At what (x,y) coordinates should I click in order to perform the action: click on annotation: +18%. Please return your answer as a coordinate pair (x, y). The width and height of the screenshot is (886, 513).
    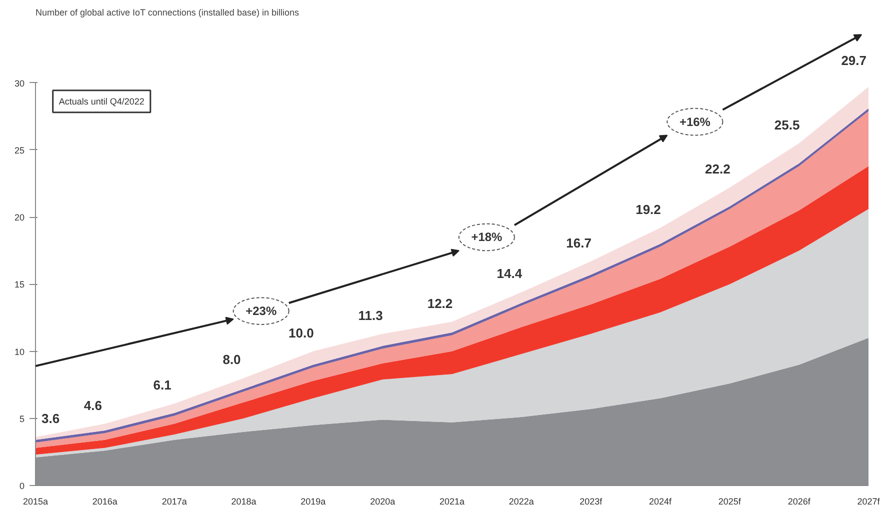
    Looking at the image, I should click on (487, 237).